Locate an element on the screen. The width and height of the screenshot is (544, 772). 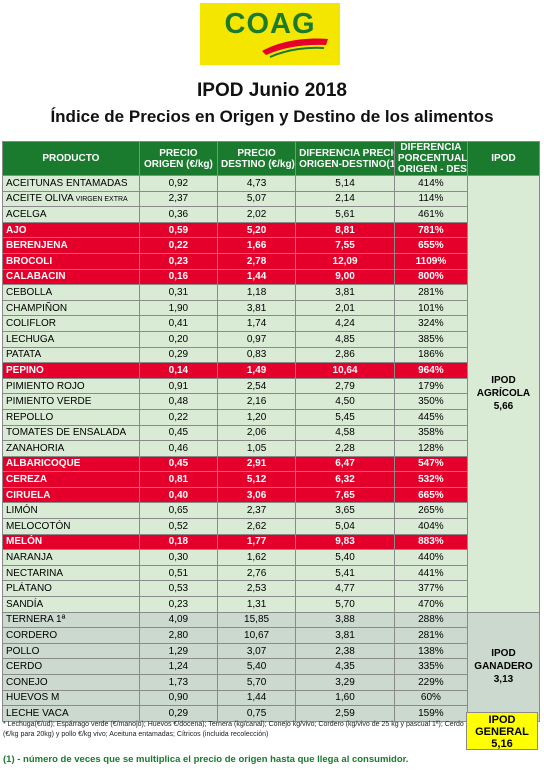
cell-origen: 0,22 is located at coordinates (178, 417).